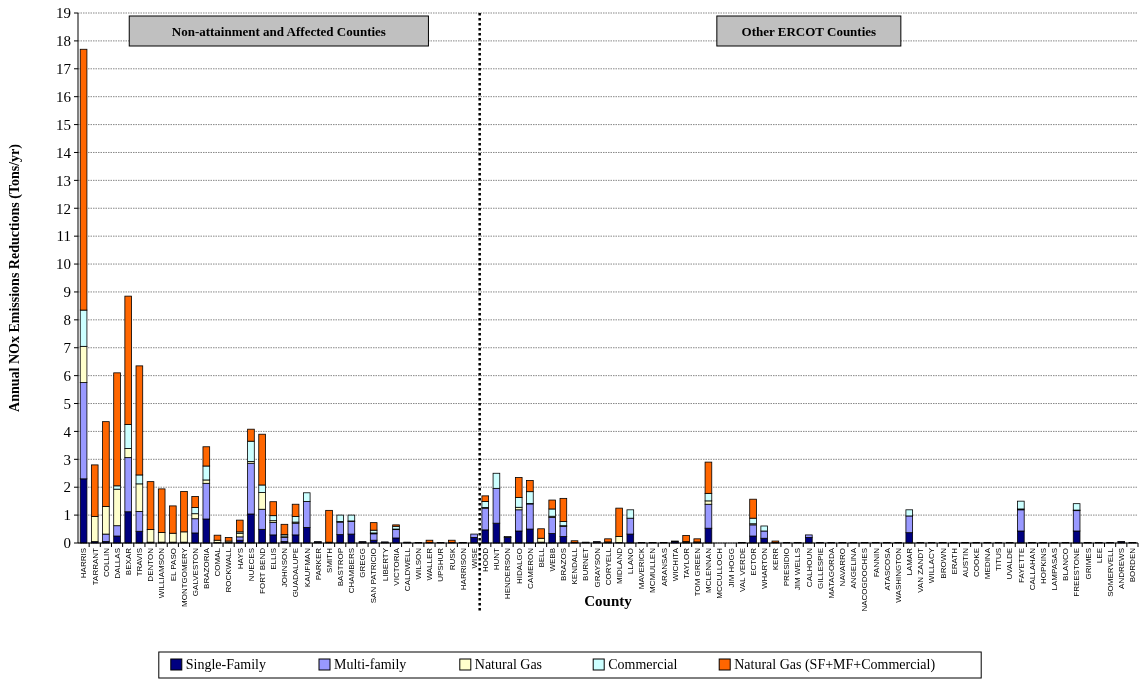 The image size is (1140, 694). Describe the element at coordinates (664, 567) in the screenshot. I see `x-tick-label: ARANSAS` at that location.